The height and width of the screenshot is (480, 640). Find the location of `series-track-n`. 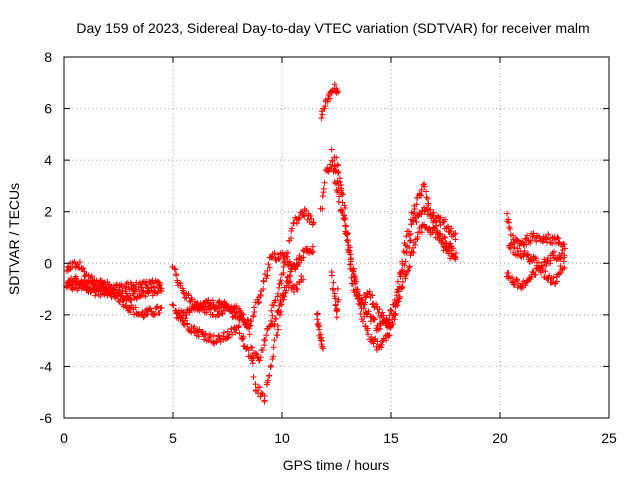

series-track-n is located at coordinates (536, 231).